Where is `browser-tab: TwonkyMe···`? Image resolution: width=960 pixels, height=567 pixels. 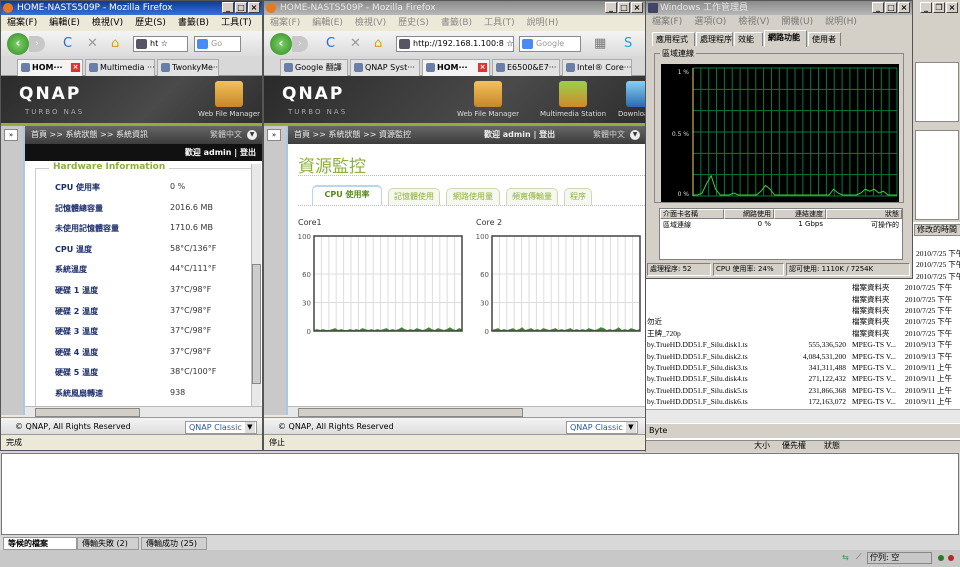 browser-tab: TwonkyMe··· is located at coordinates (188, 67).